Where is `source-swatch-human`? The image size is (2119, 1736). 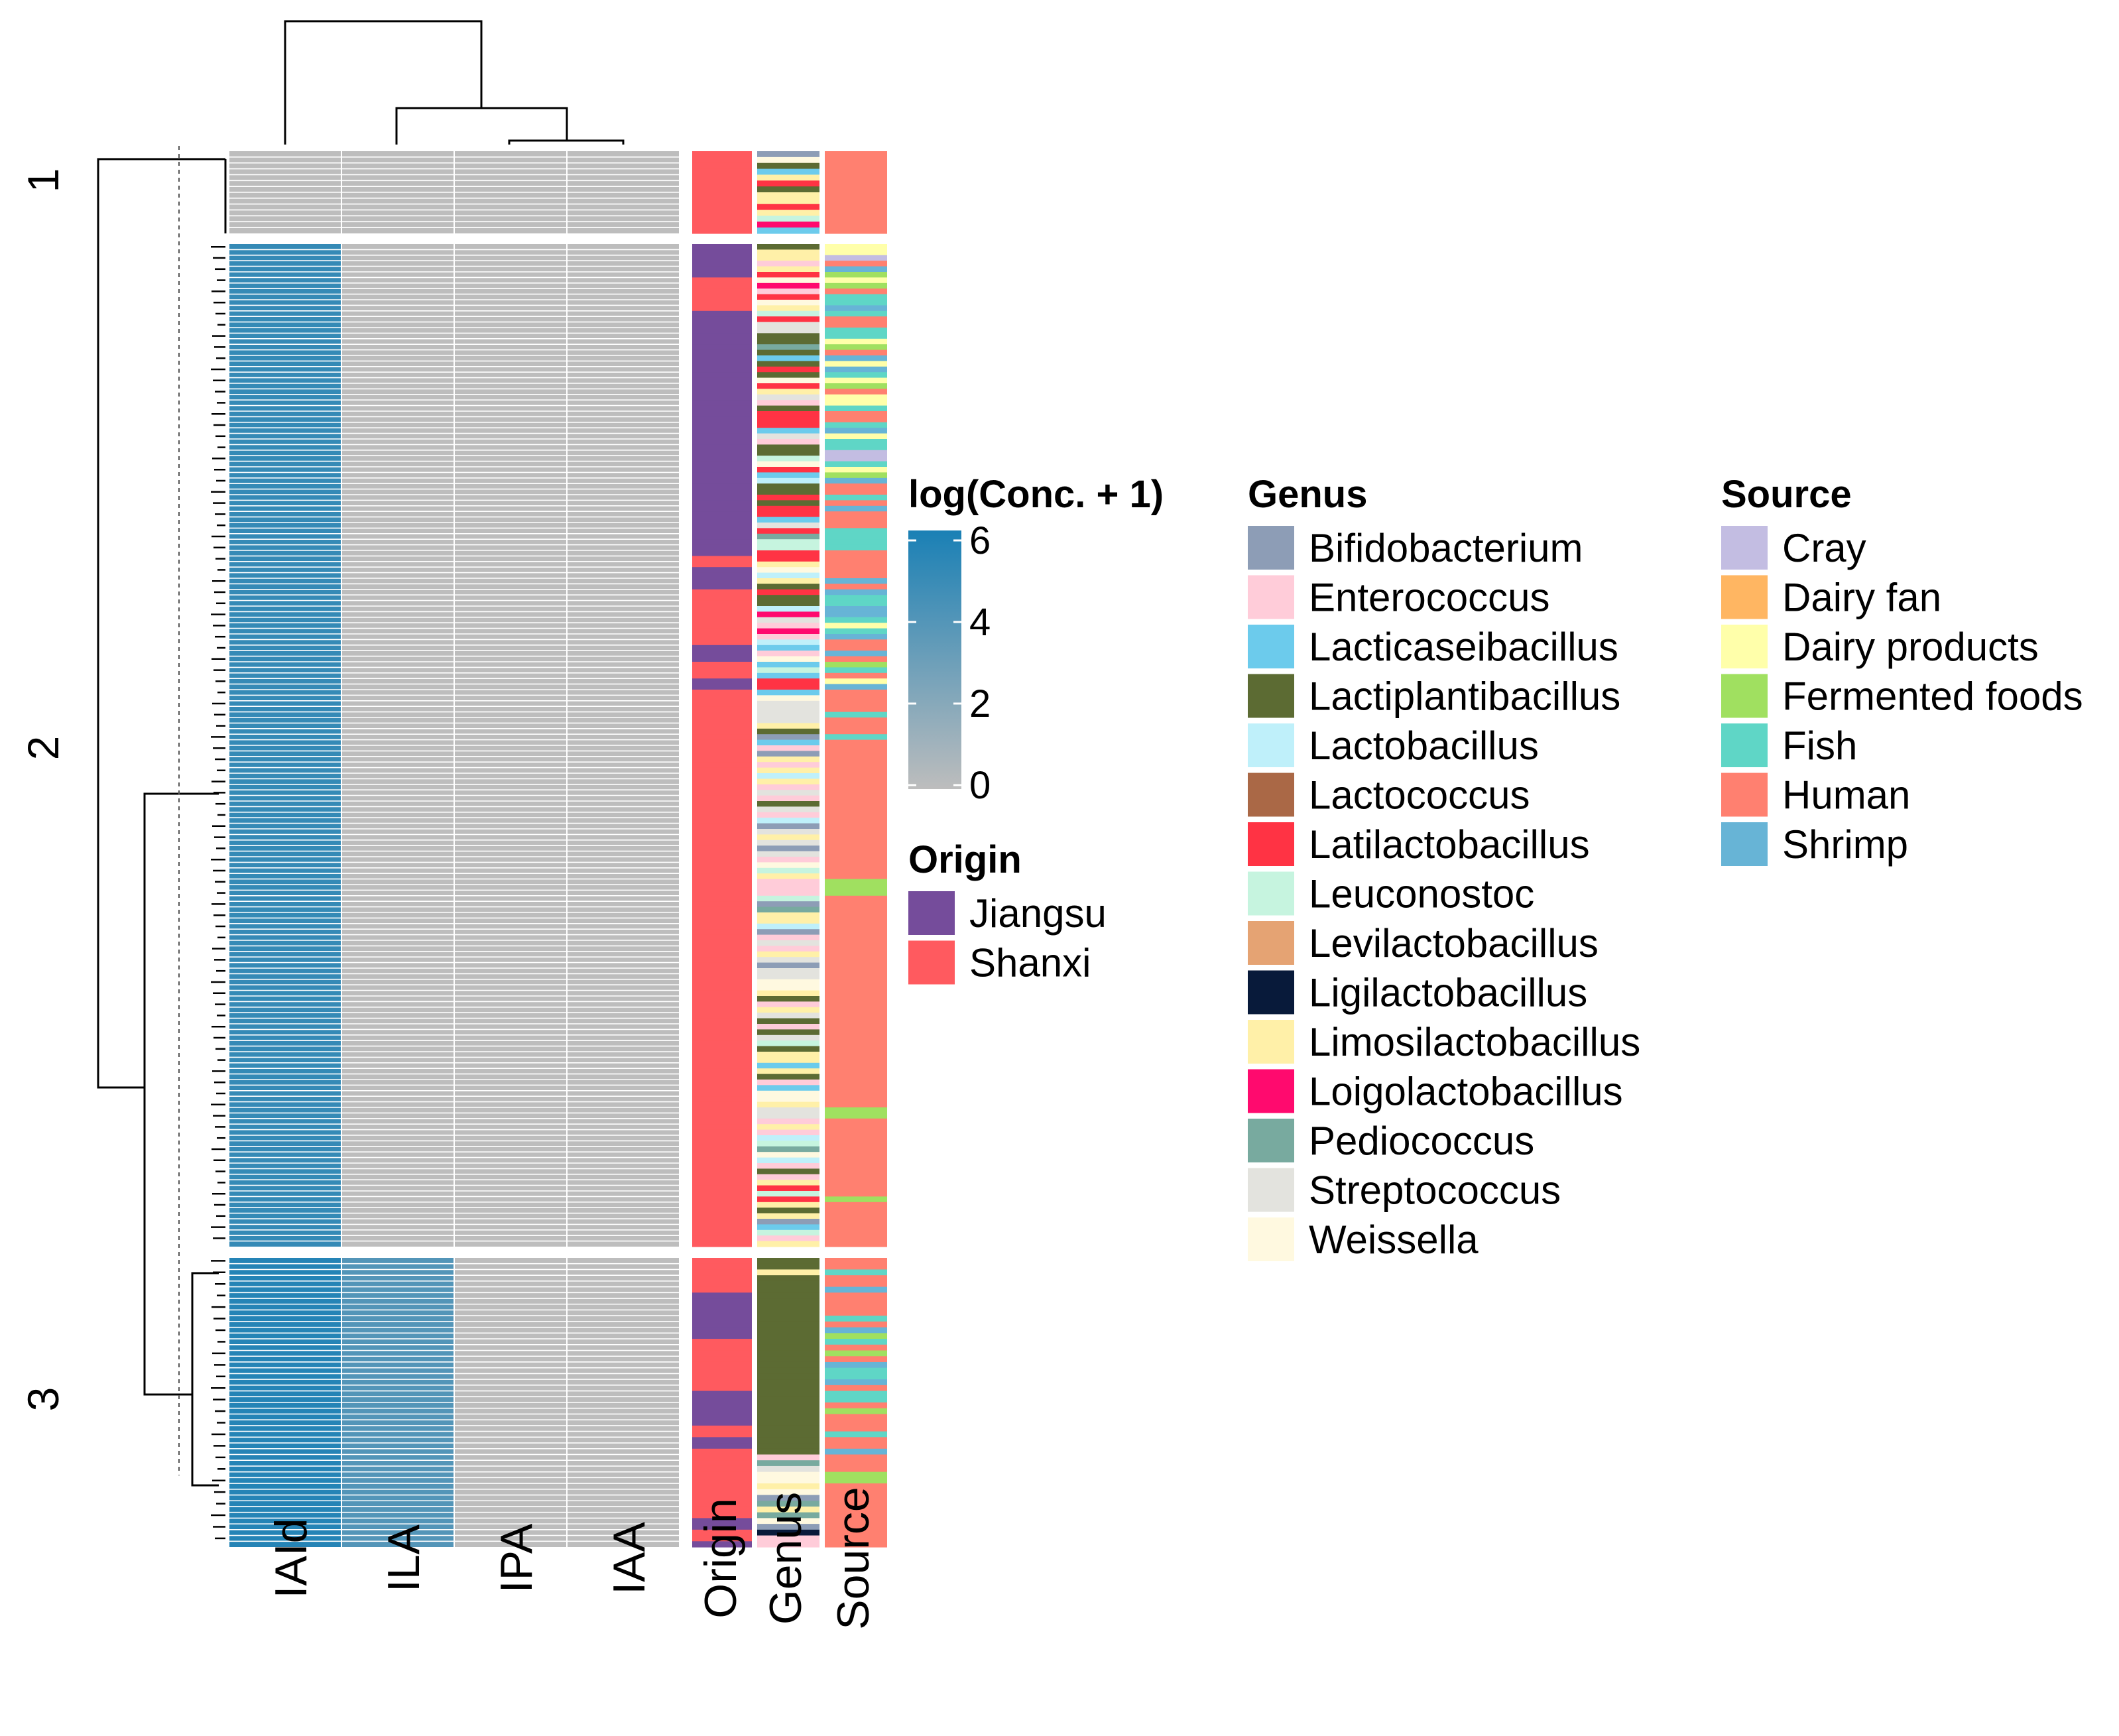
source-swatch-human is located at coordinates (1744, 795).